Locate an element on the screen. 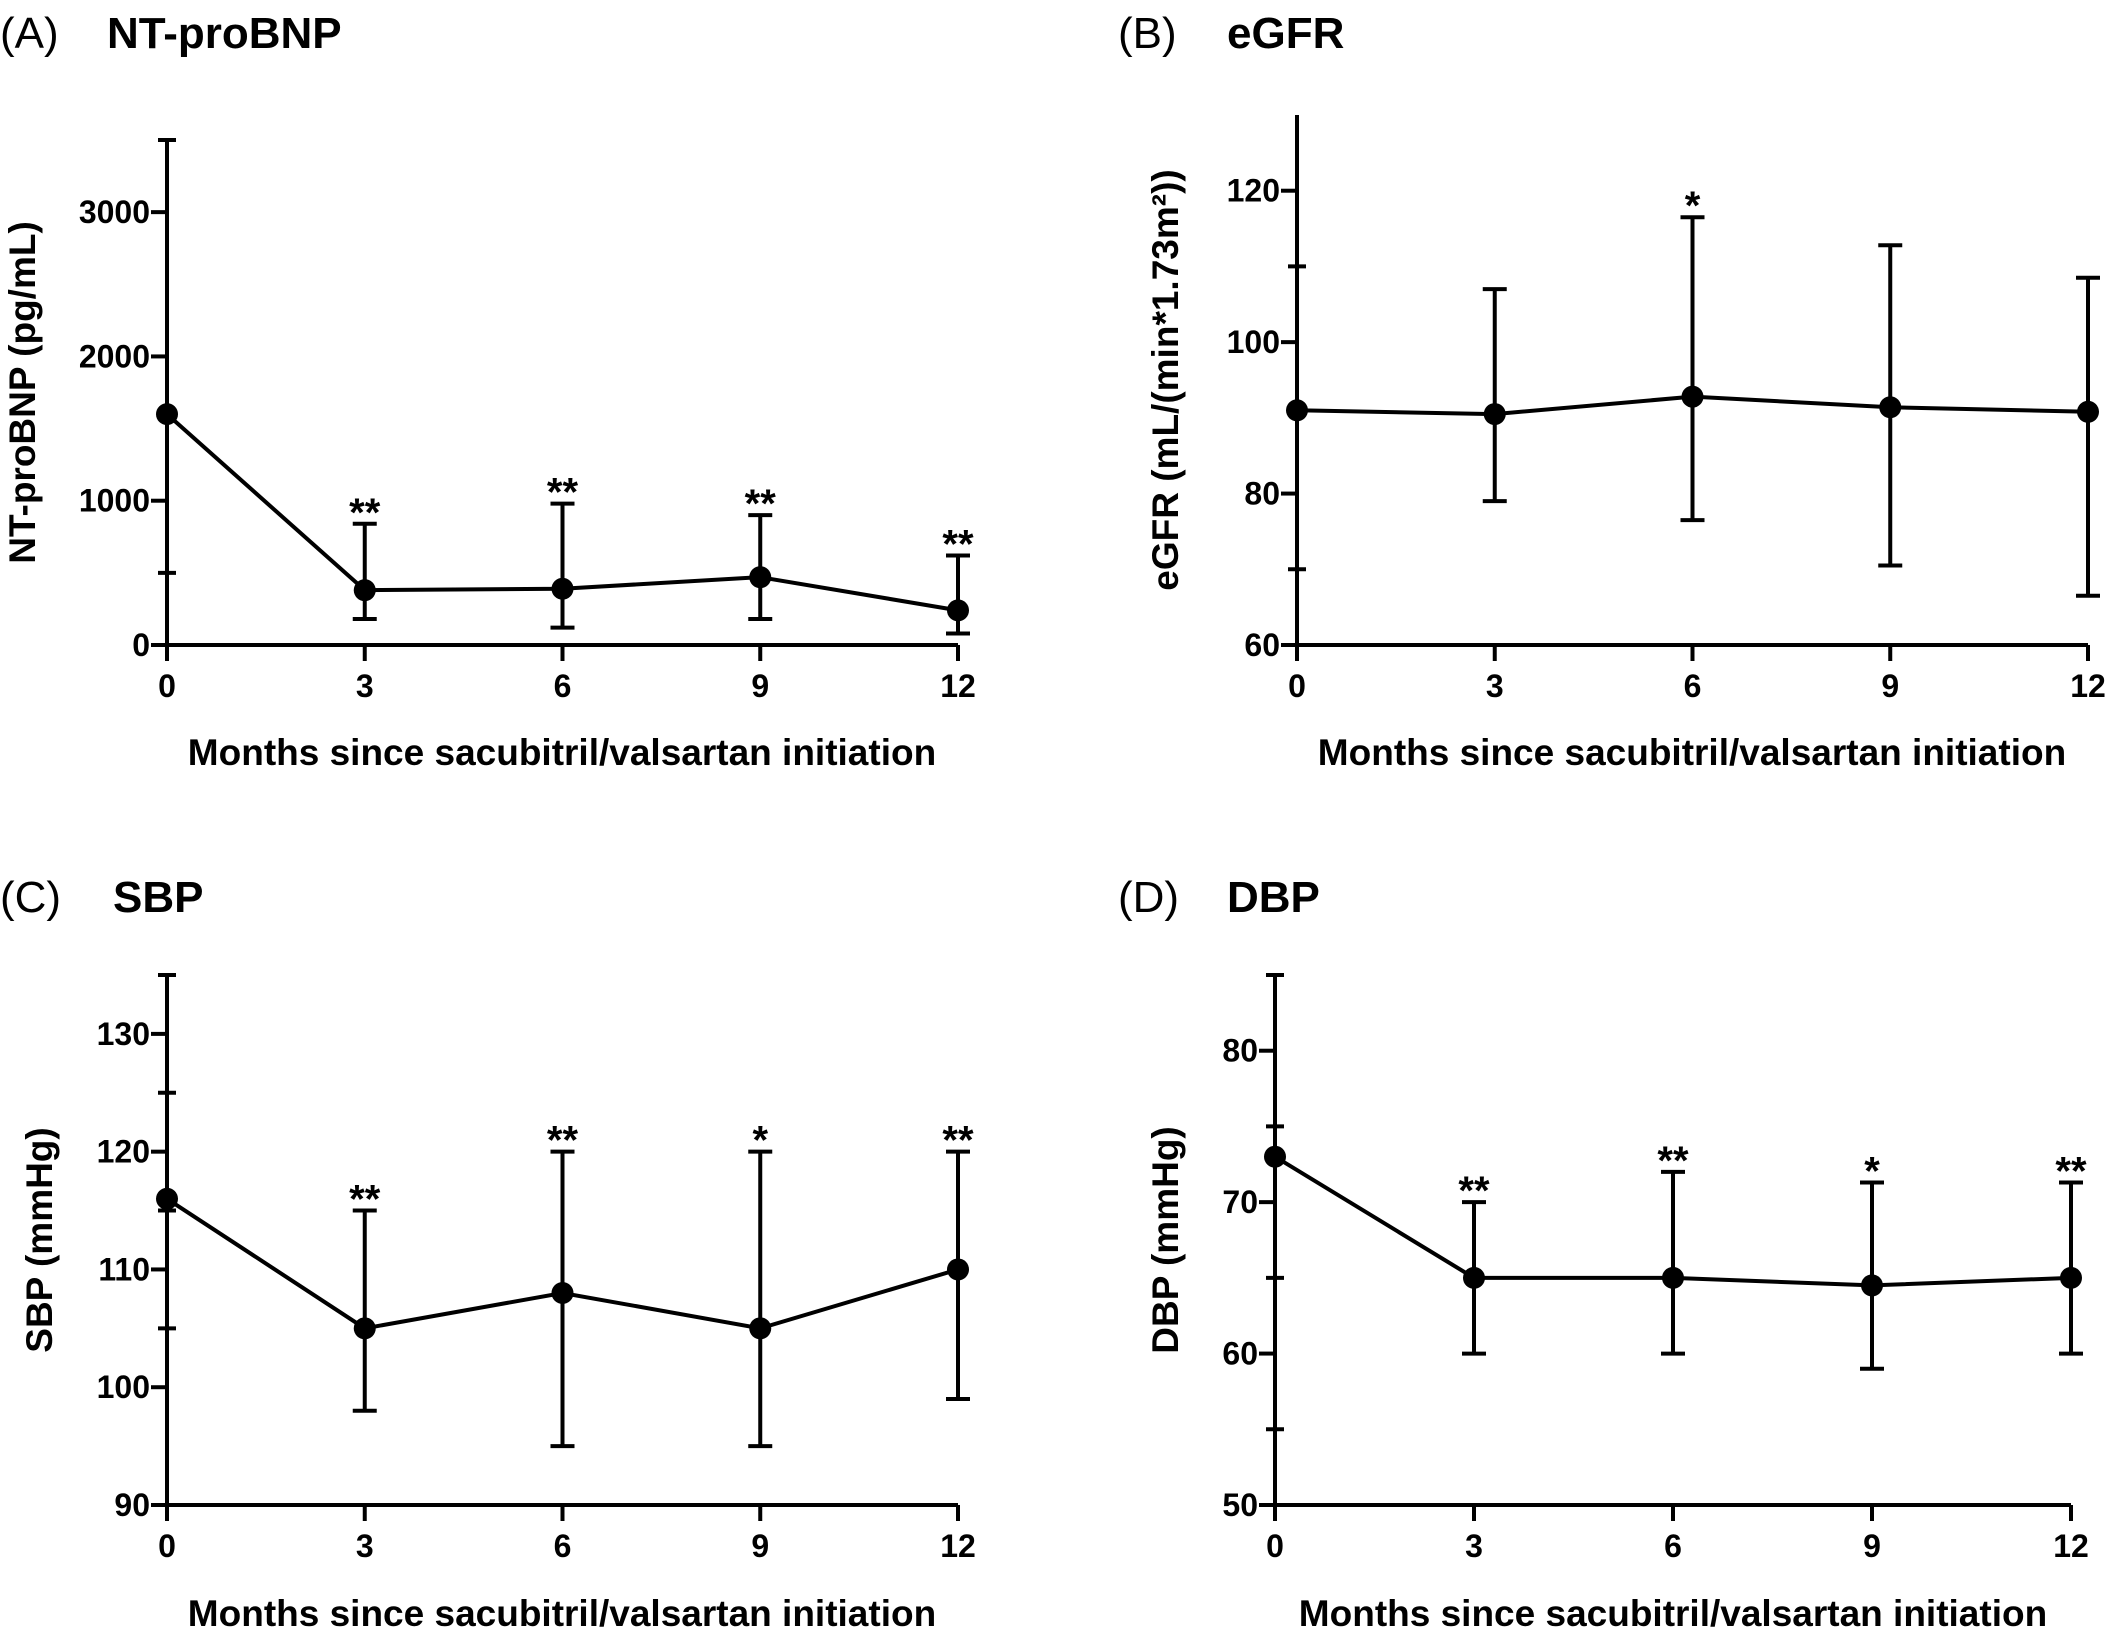 The width and height of the screenshot is (2128, 1631). y-tick-label: 130 is located at coordinates (123, 1034).